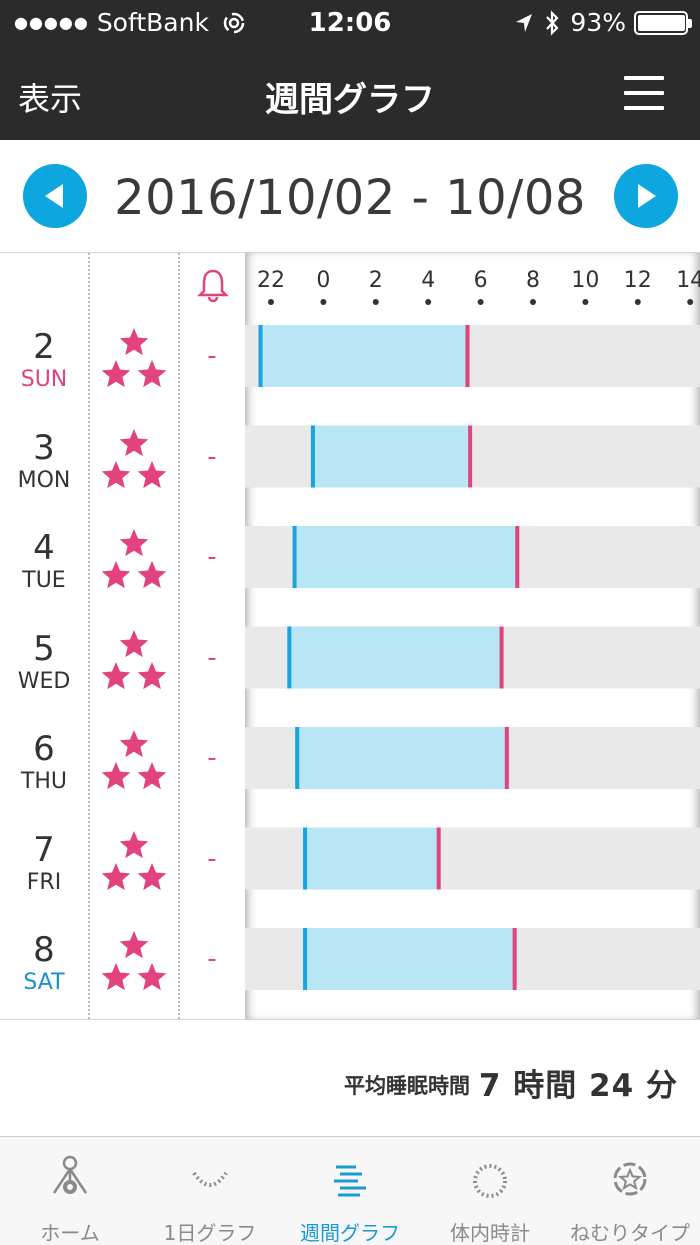 The image size is (700, 1245). What do you see at coordinates (350, 1233) in the screenshot?
I see `tab-label: 週間グラフ` at bounding box center [350, 1233].